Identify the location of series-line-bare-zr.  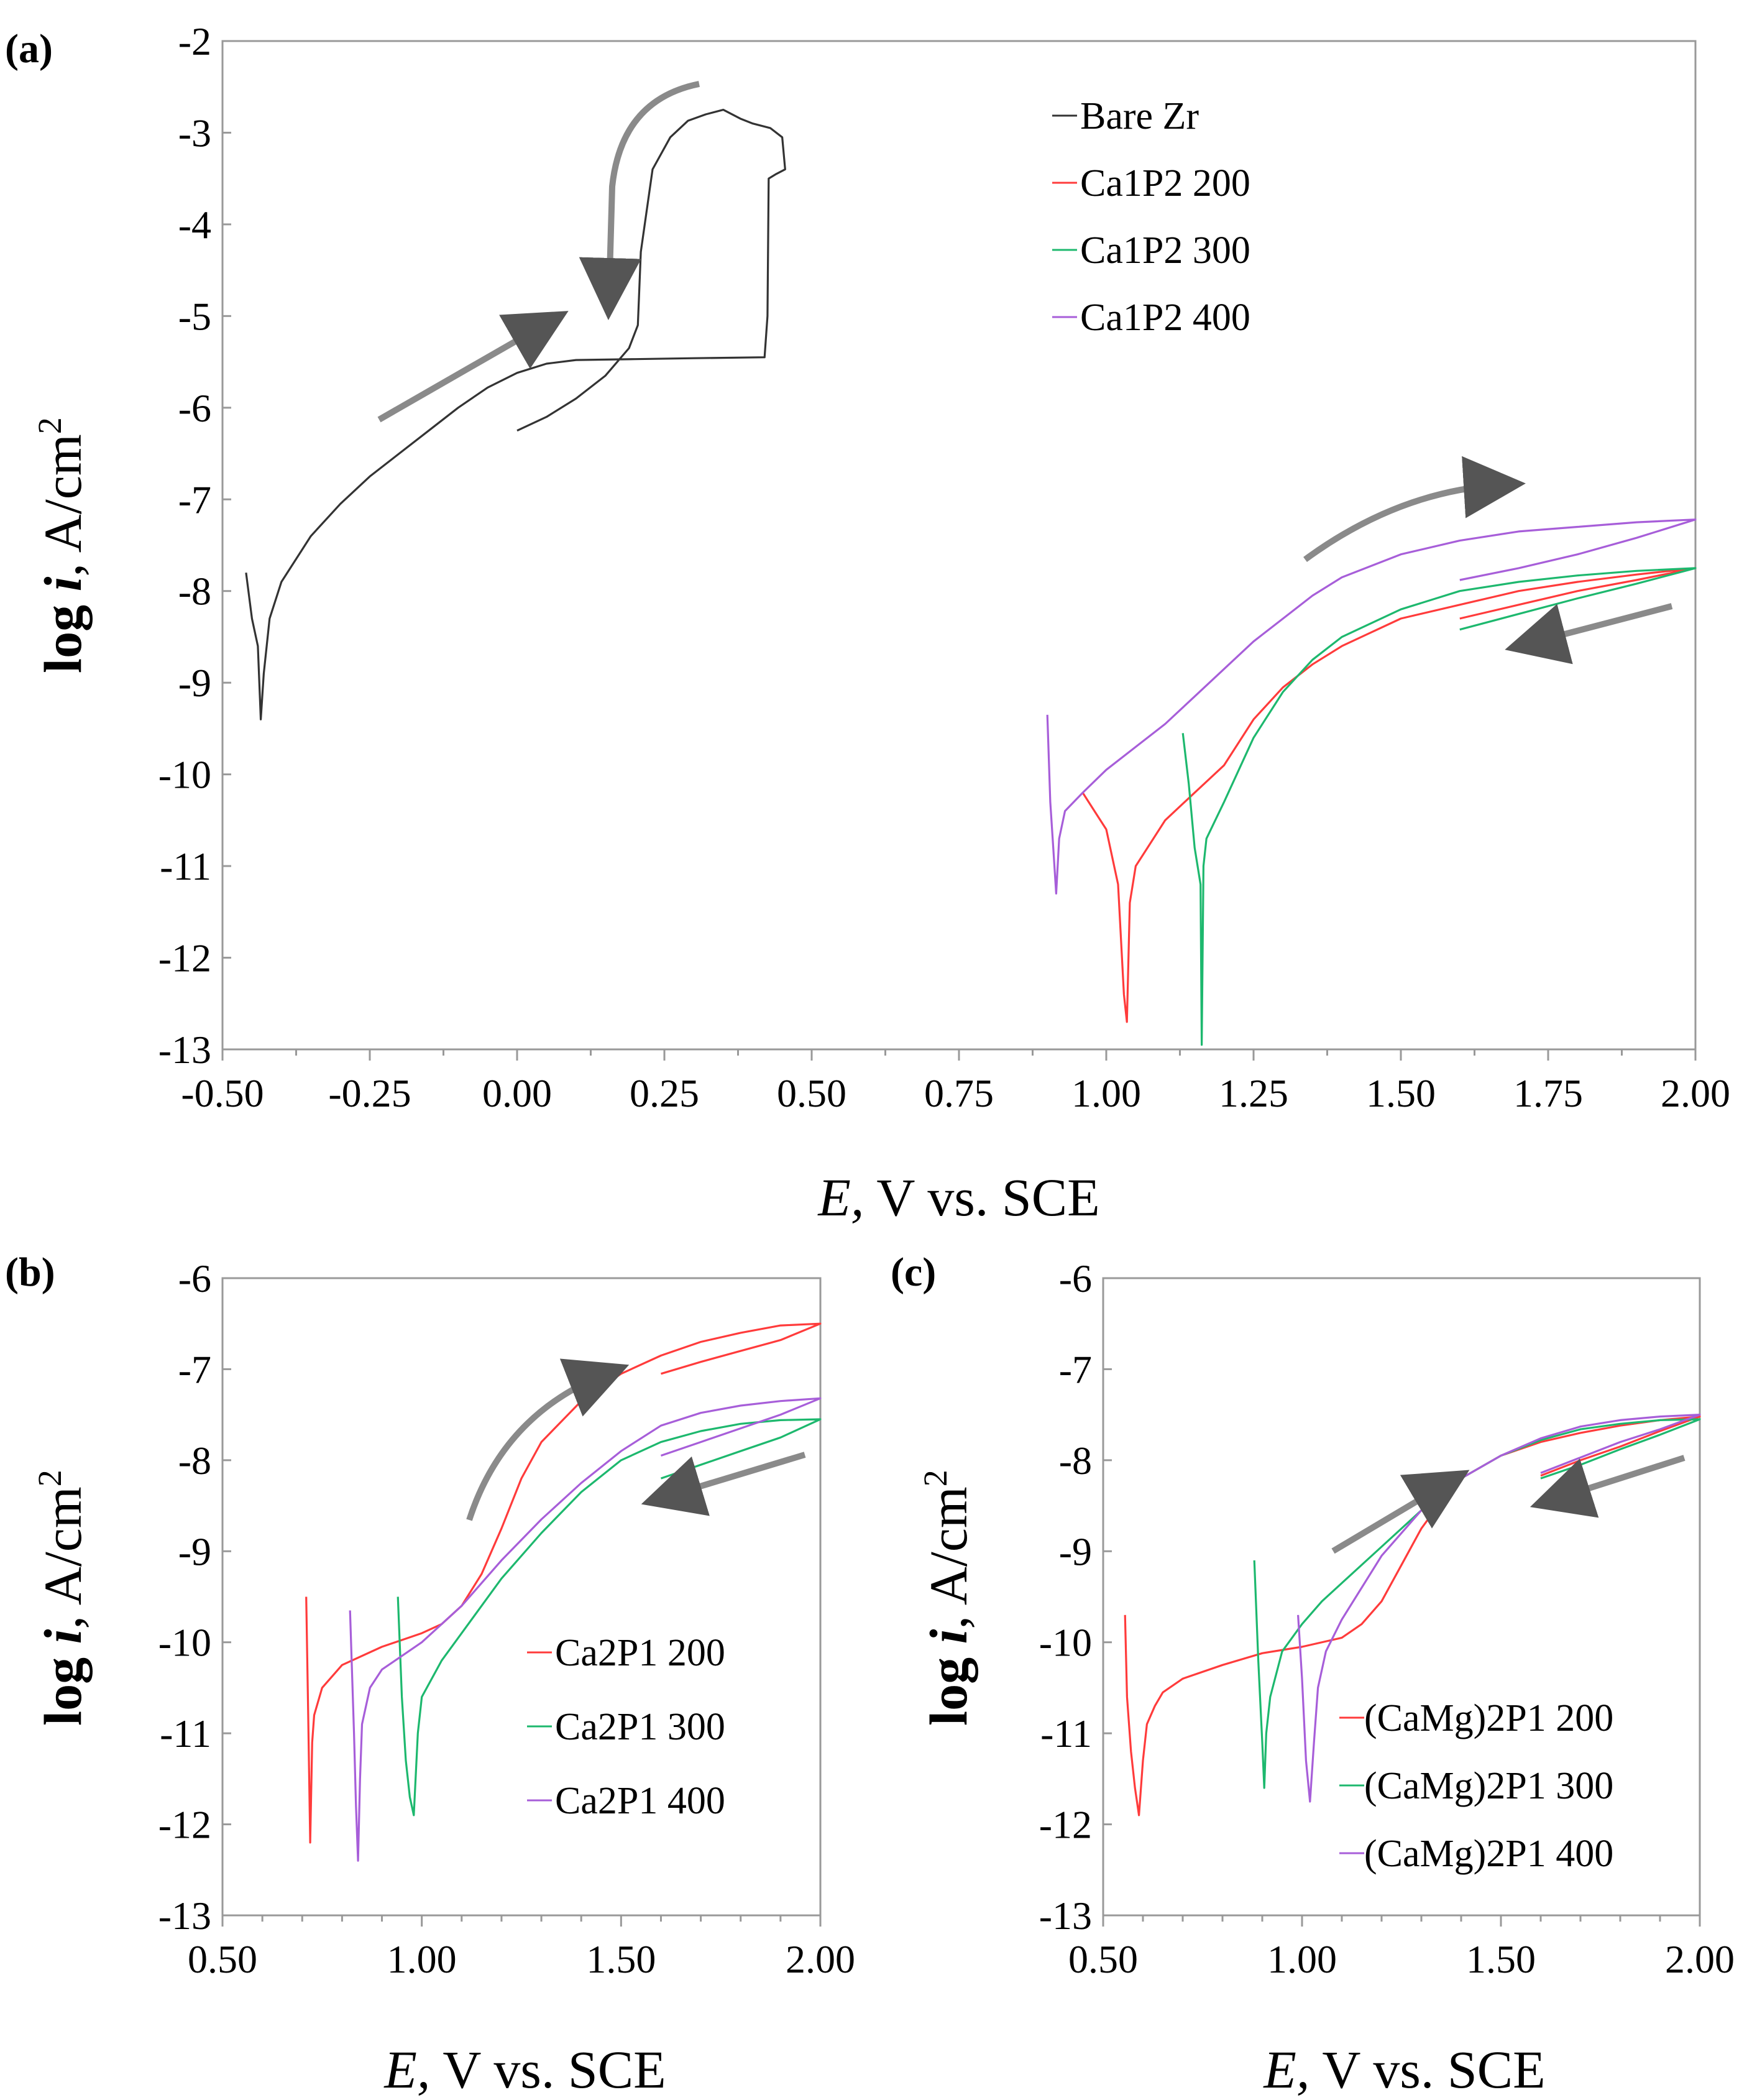
(515, 415).